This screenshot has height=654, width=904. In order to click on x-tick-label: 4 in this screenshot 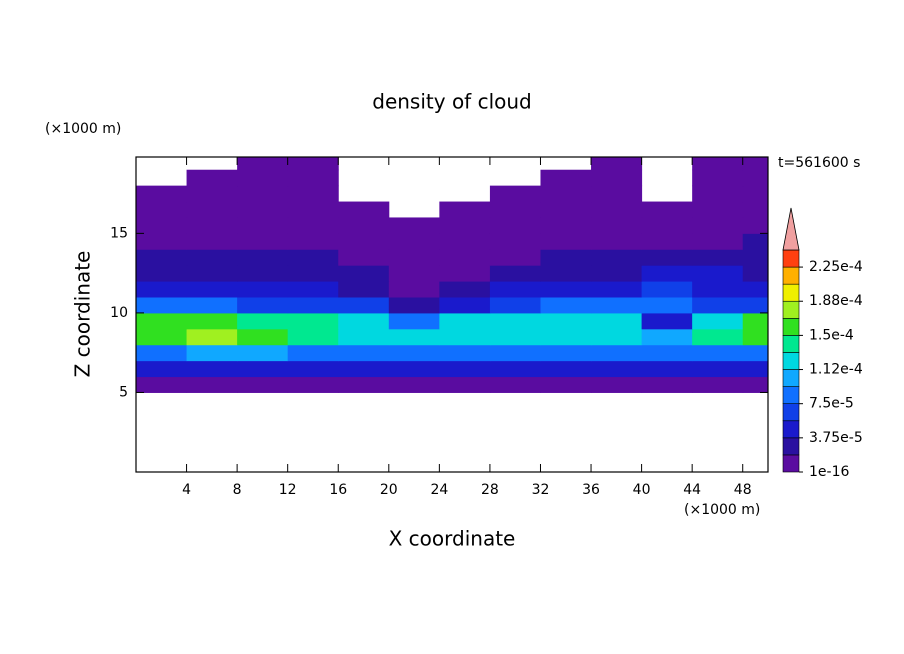, I will do `click(186, 490)`.